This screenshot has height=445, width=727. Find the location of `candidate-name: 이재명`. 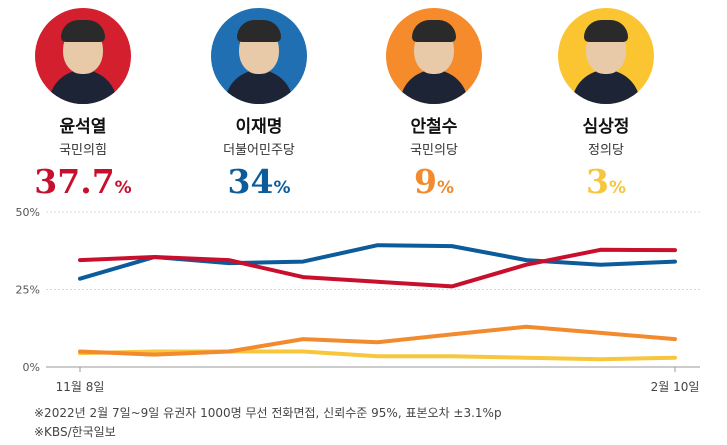

candidate-name: 이재명 is located at coordinates (259, 127).